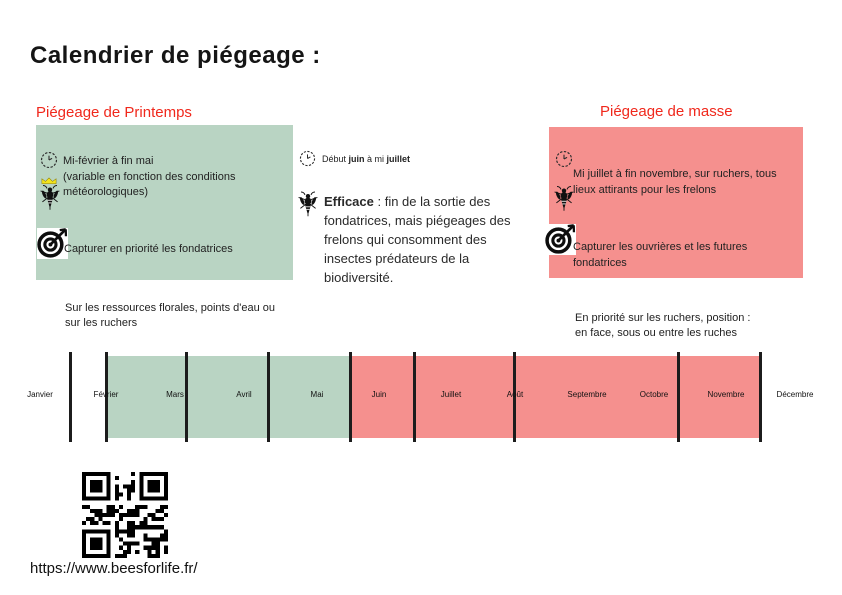 The height and width of the screenshot is (595, 842). What do you see at coordinates (40, 394) in the screenshot?
I see `month-label-janvier: Janvier` at bounding box center [40, 394].